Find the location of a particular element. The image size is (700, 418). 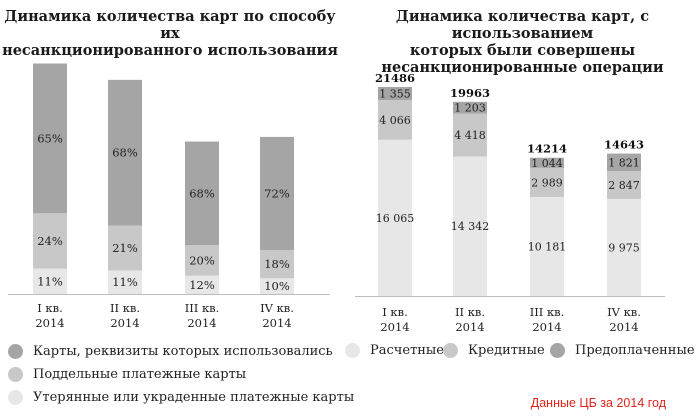

left-tick-label-4-1: IV кв. is located at coordinates (277, 308).